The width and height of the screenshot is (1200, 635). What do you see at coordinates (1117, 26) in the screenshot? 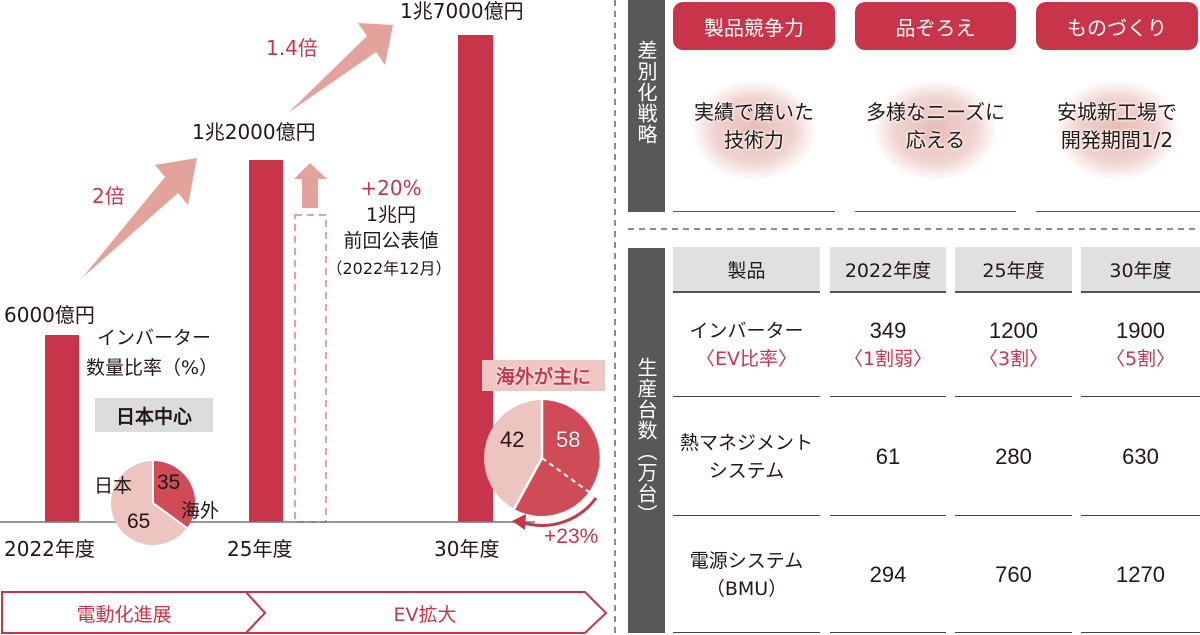
I see `strategy-title-3: ものづくり` at bounding box center [1117, 26].